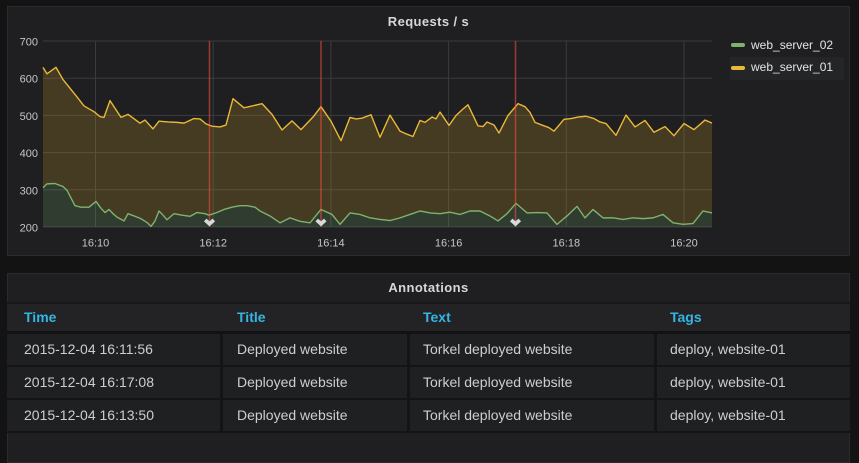 The image size is (859, 463). Describe the element at coordinates (449, 244) in the screenshot. I see `svg-text: 16:16` at that location.